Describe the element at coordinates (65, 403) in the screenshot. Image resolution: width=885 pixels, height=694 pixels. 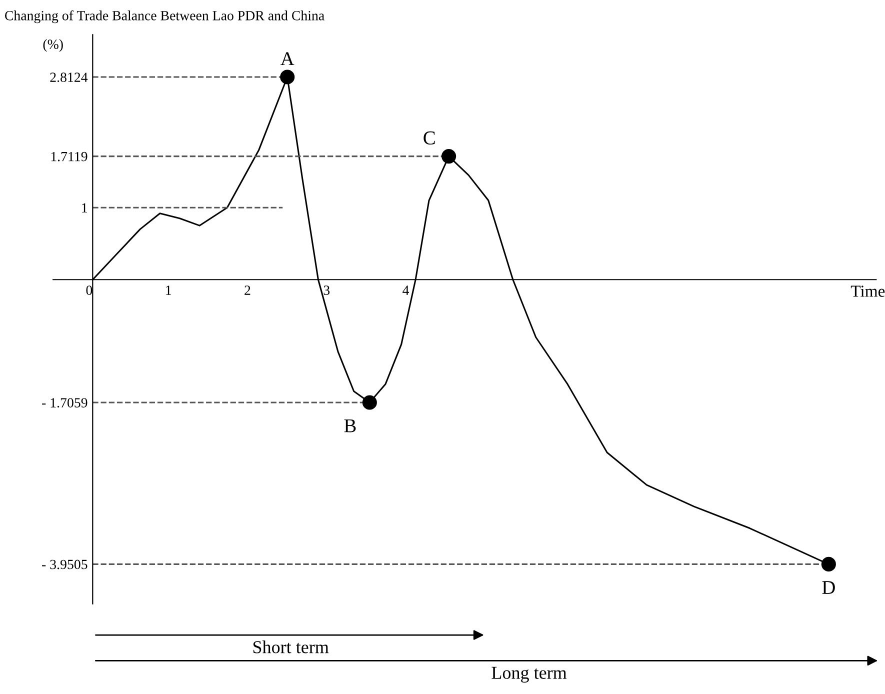
I see `y-tick-label: - 1.7059` at that location.